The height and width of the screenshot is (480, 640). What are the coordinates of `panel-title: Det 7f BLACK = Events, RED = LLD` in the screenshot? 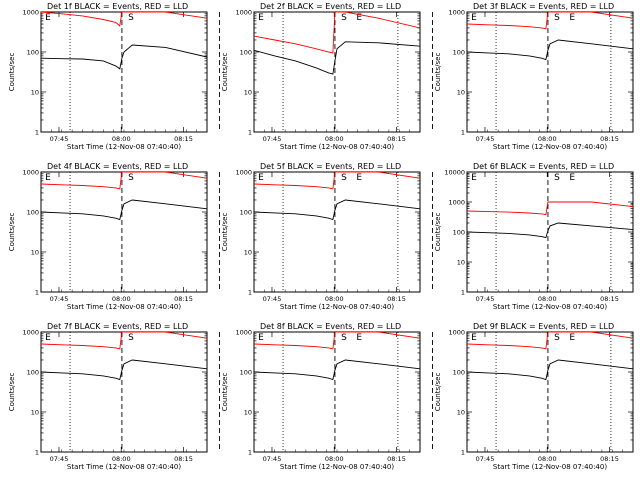 It's located at (117, 326).